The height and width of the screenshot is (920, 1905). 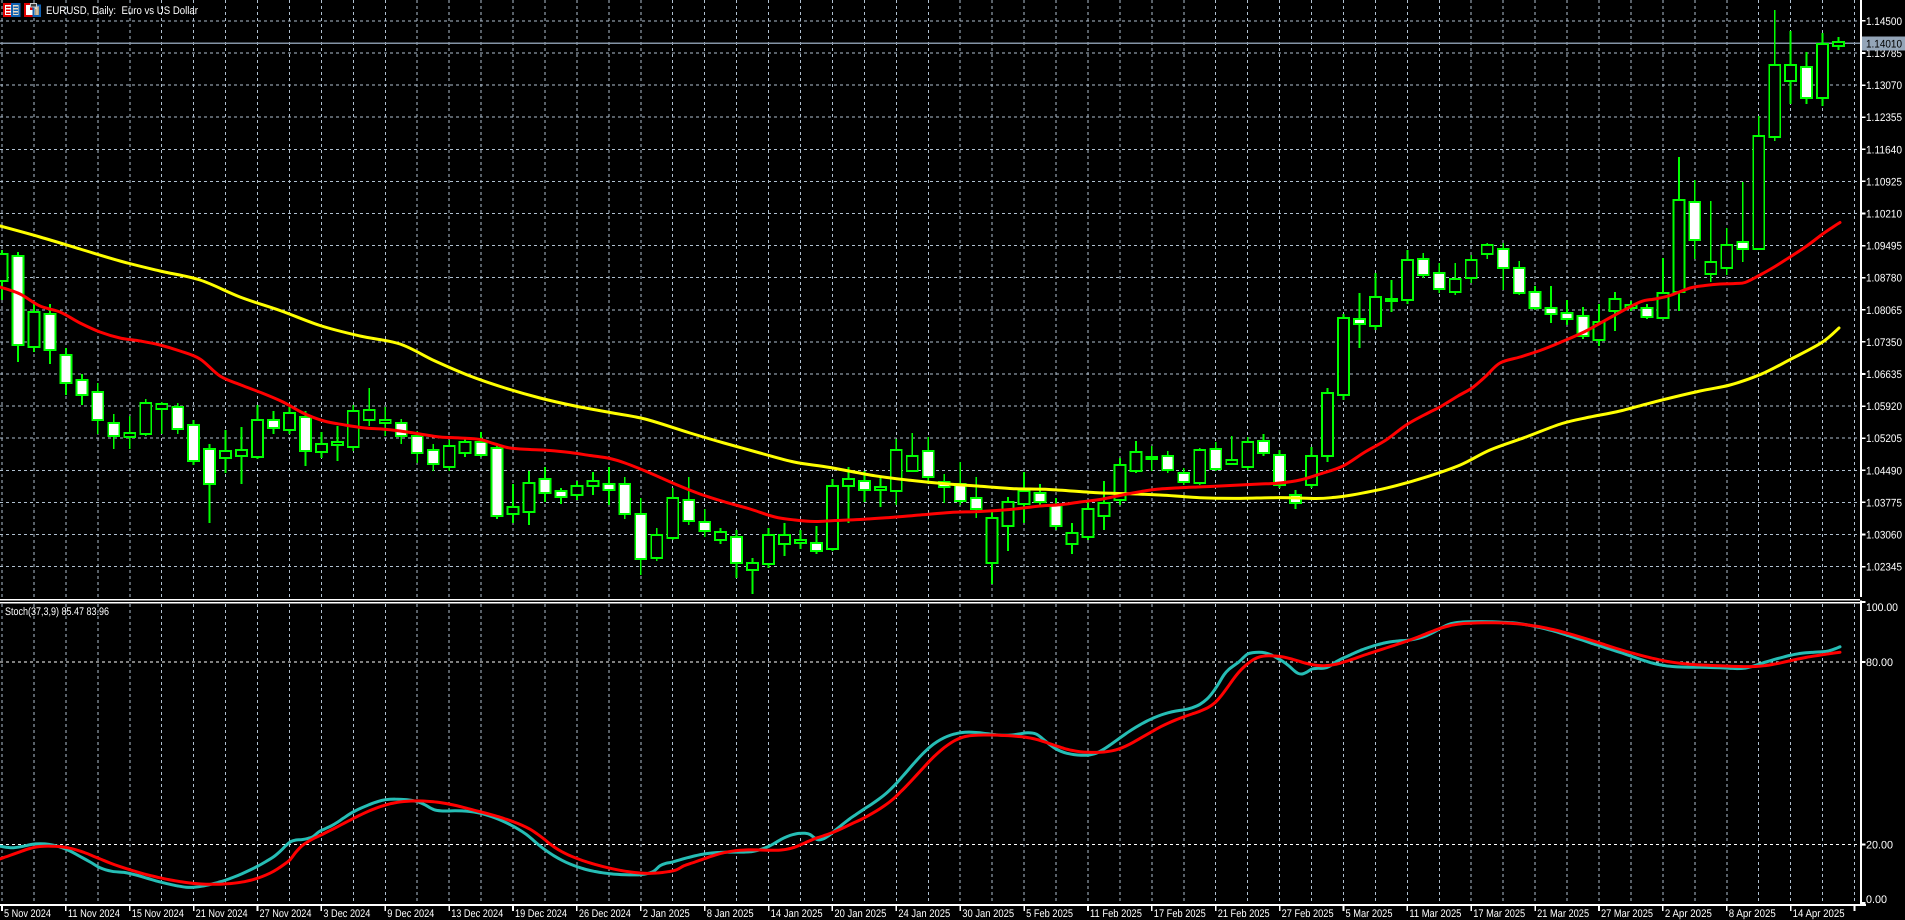 I want to click on svg-text: 20 Jan 2025, so click(x=860, y=914).